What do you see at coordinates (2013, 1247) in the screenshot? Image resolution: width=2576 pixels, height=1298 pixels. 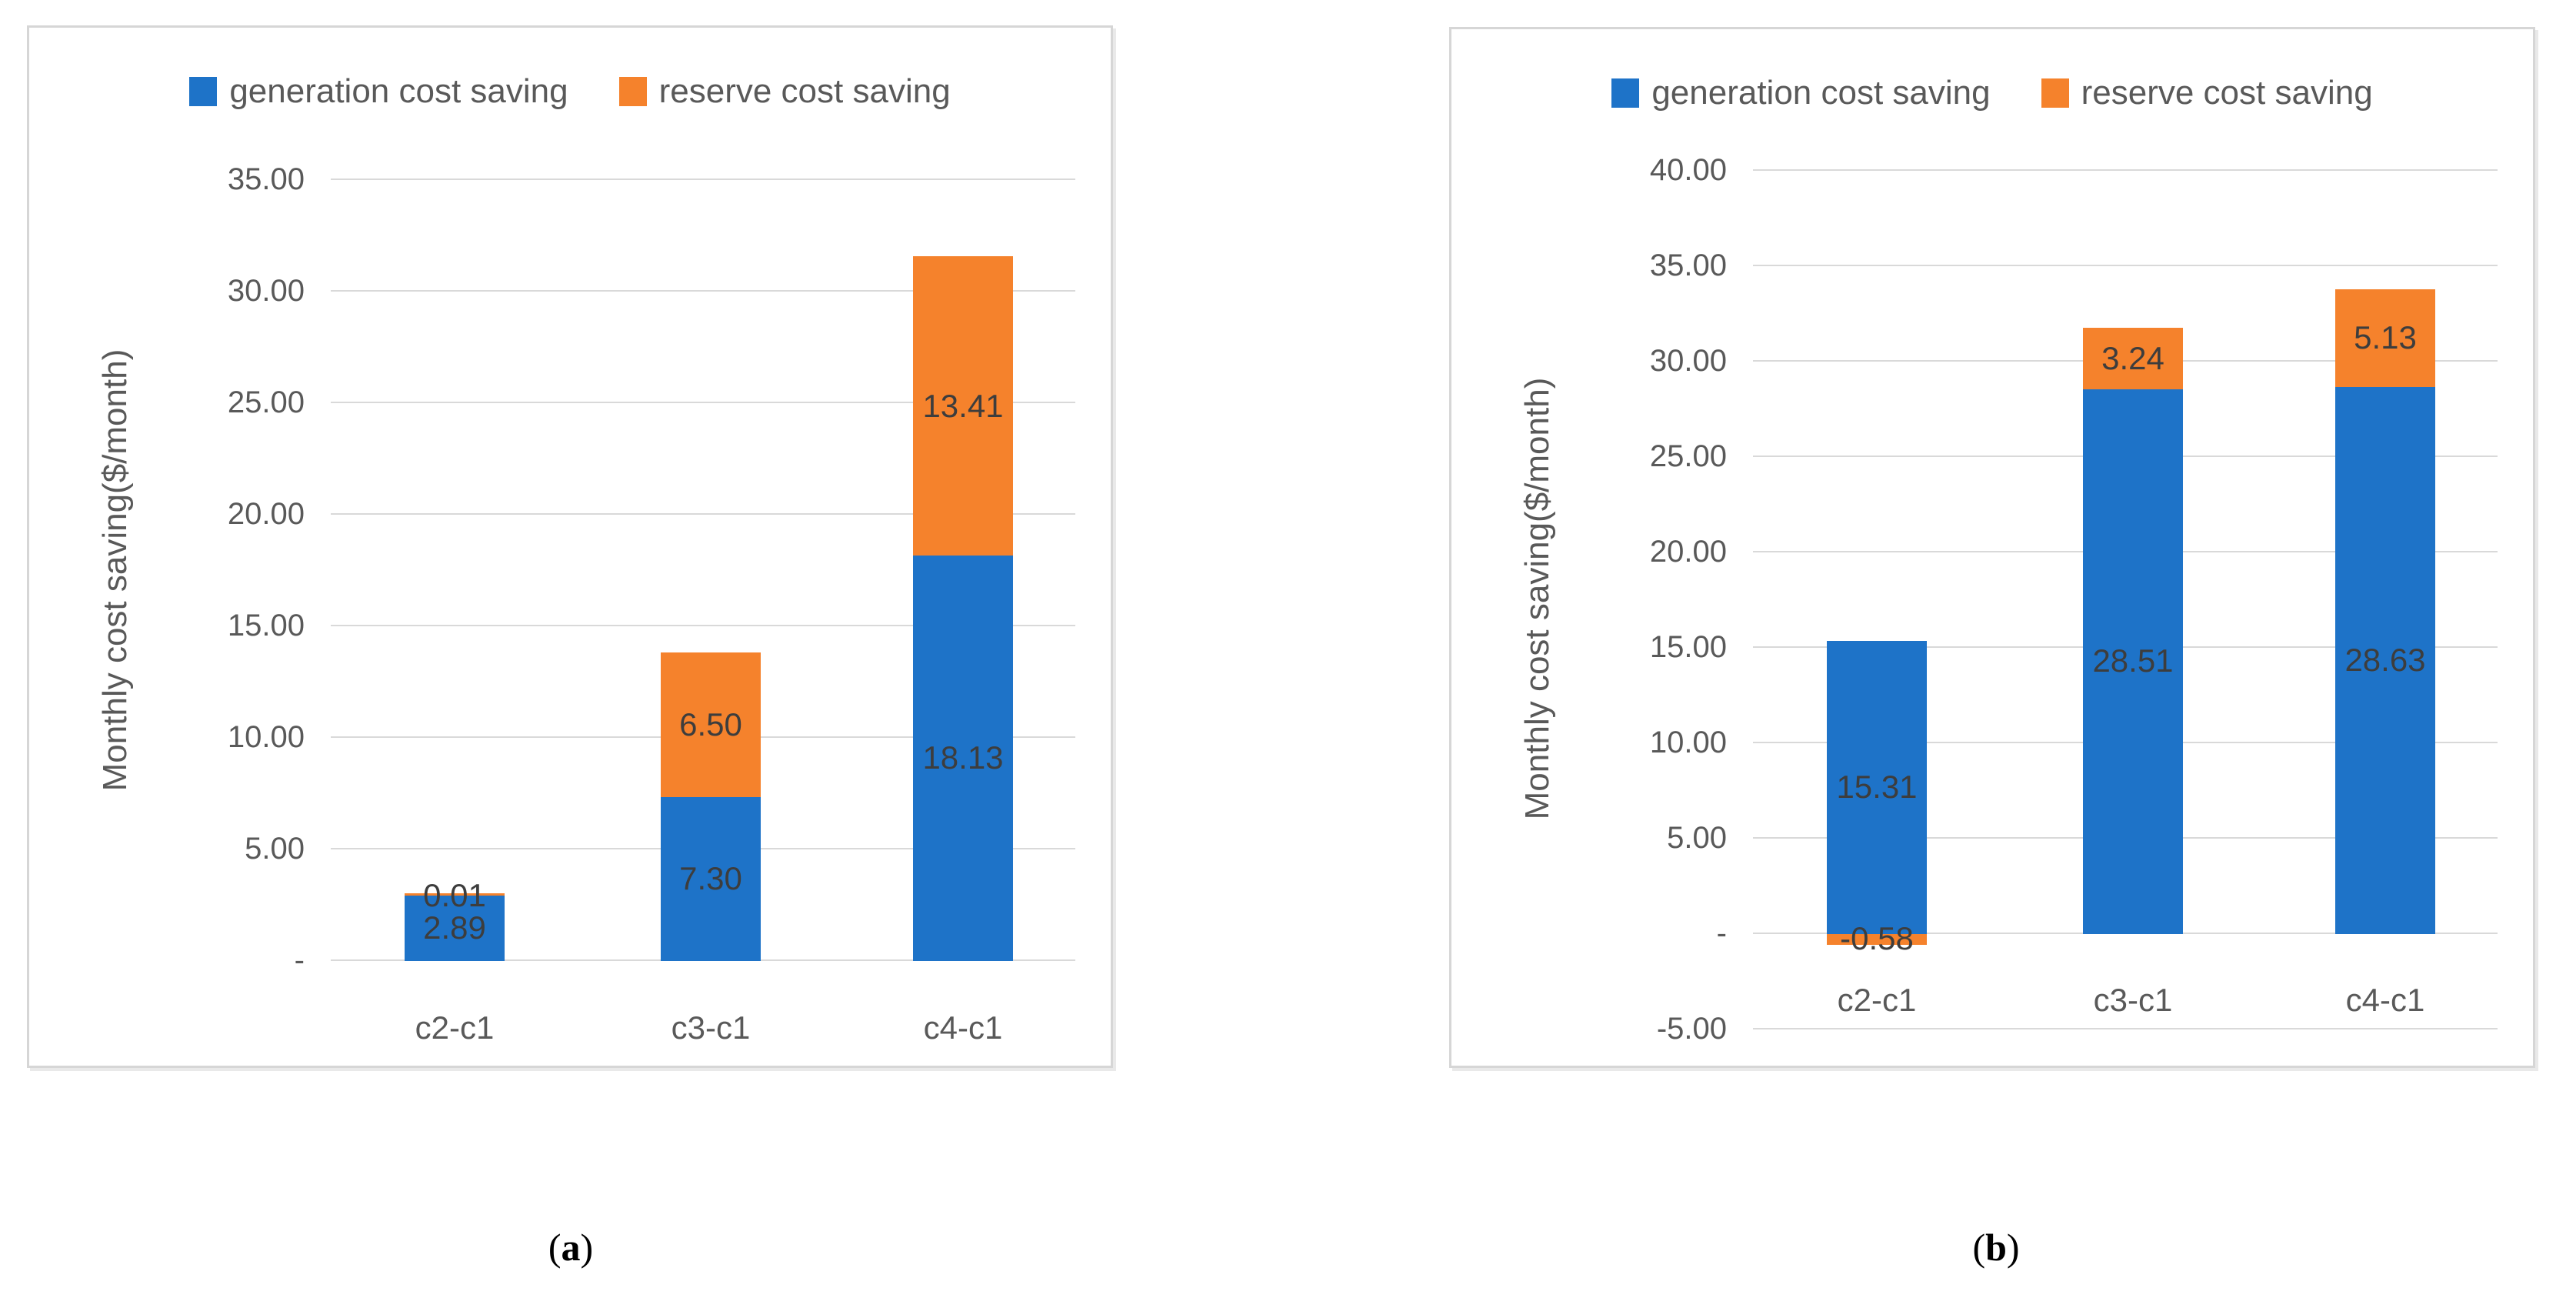 I see `caption-b-close: )` at bounding box center [2013, 1247].